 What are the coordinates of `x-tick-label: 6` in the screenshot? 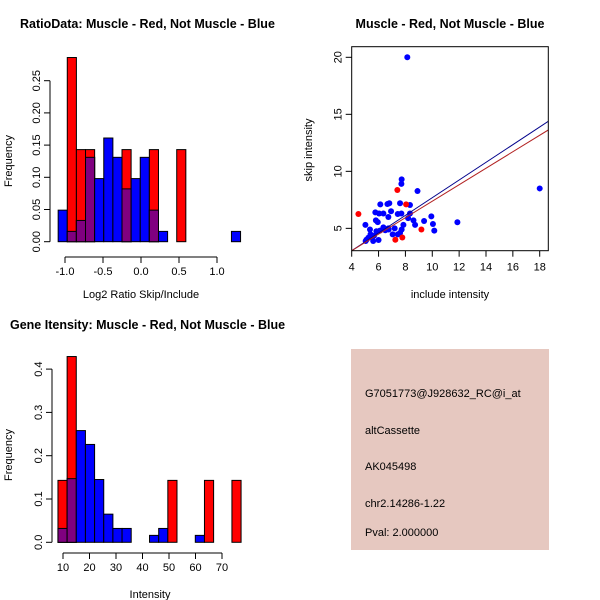 It's located at (378, 268).